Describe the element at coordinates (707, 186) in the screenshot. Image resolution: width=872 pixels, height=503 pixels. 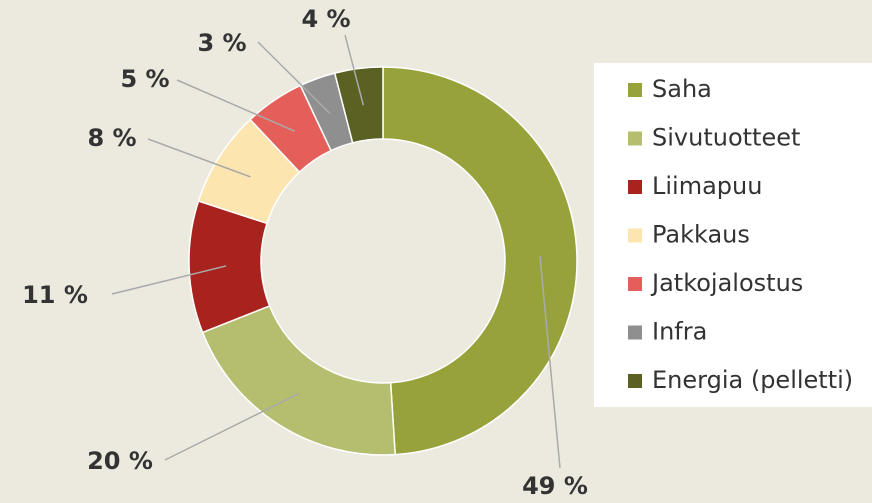
I see `legend-label: Liimapuu` at that location.